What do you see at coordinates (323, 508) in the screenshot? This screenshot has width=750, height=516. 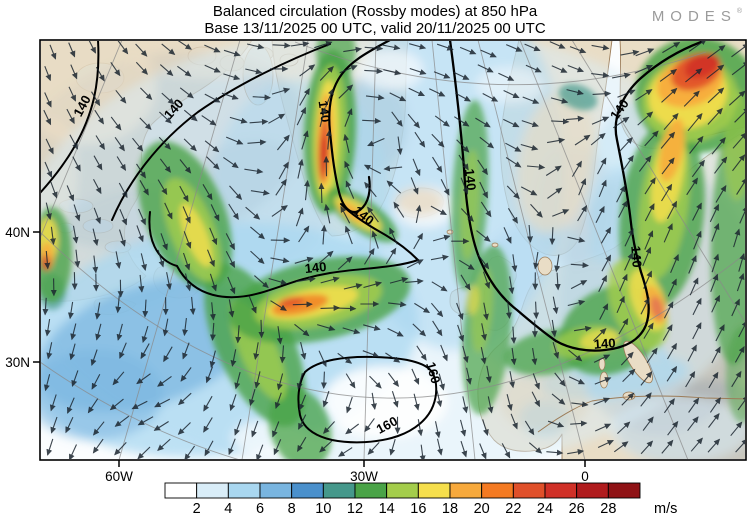 I see `colorbar-tick-label: 10` at bounding box center [323, 508].